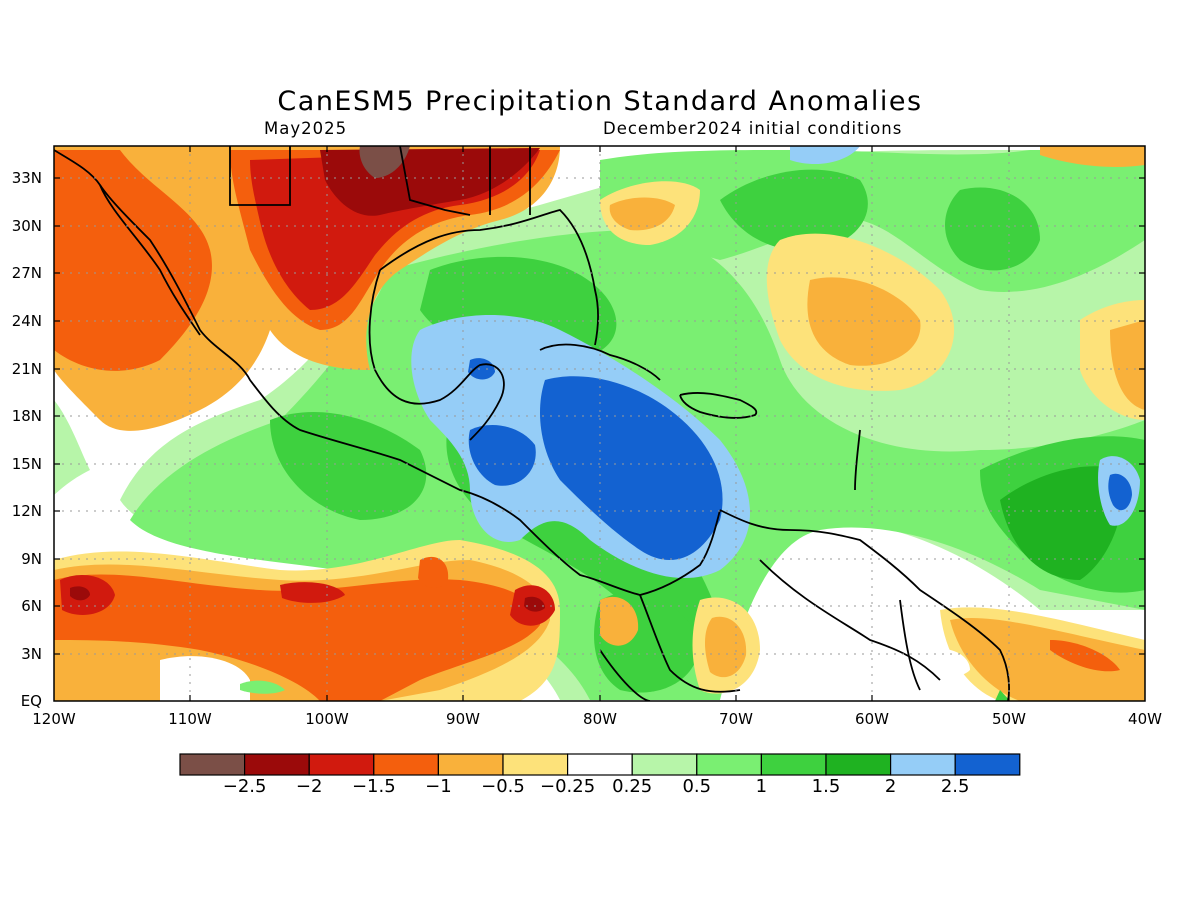  I want to click on lat-tick-label: EQ, so click(31, 701).